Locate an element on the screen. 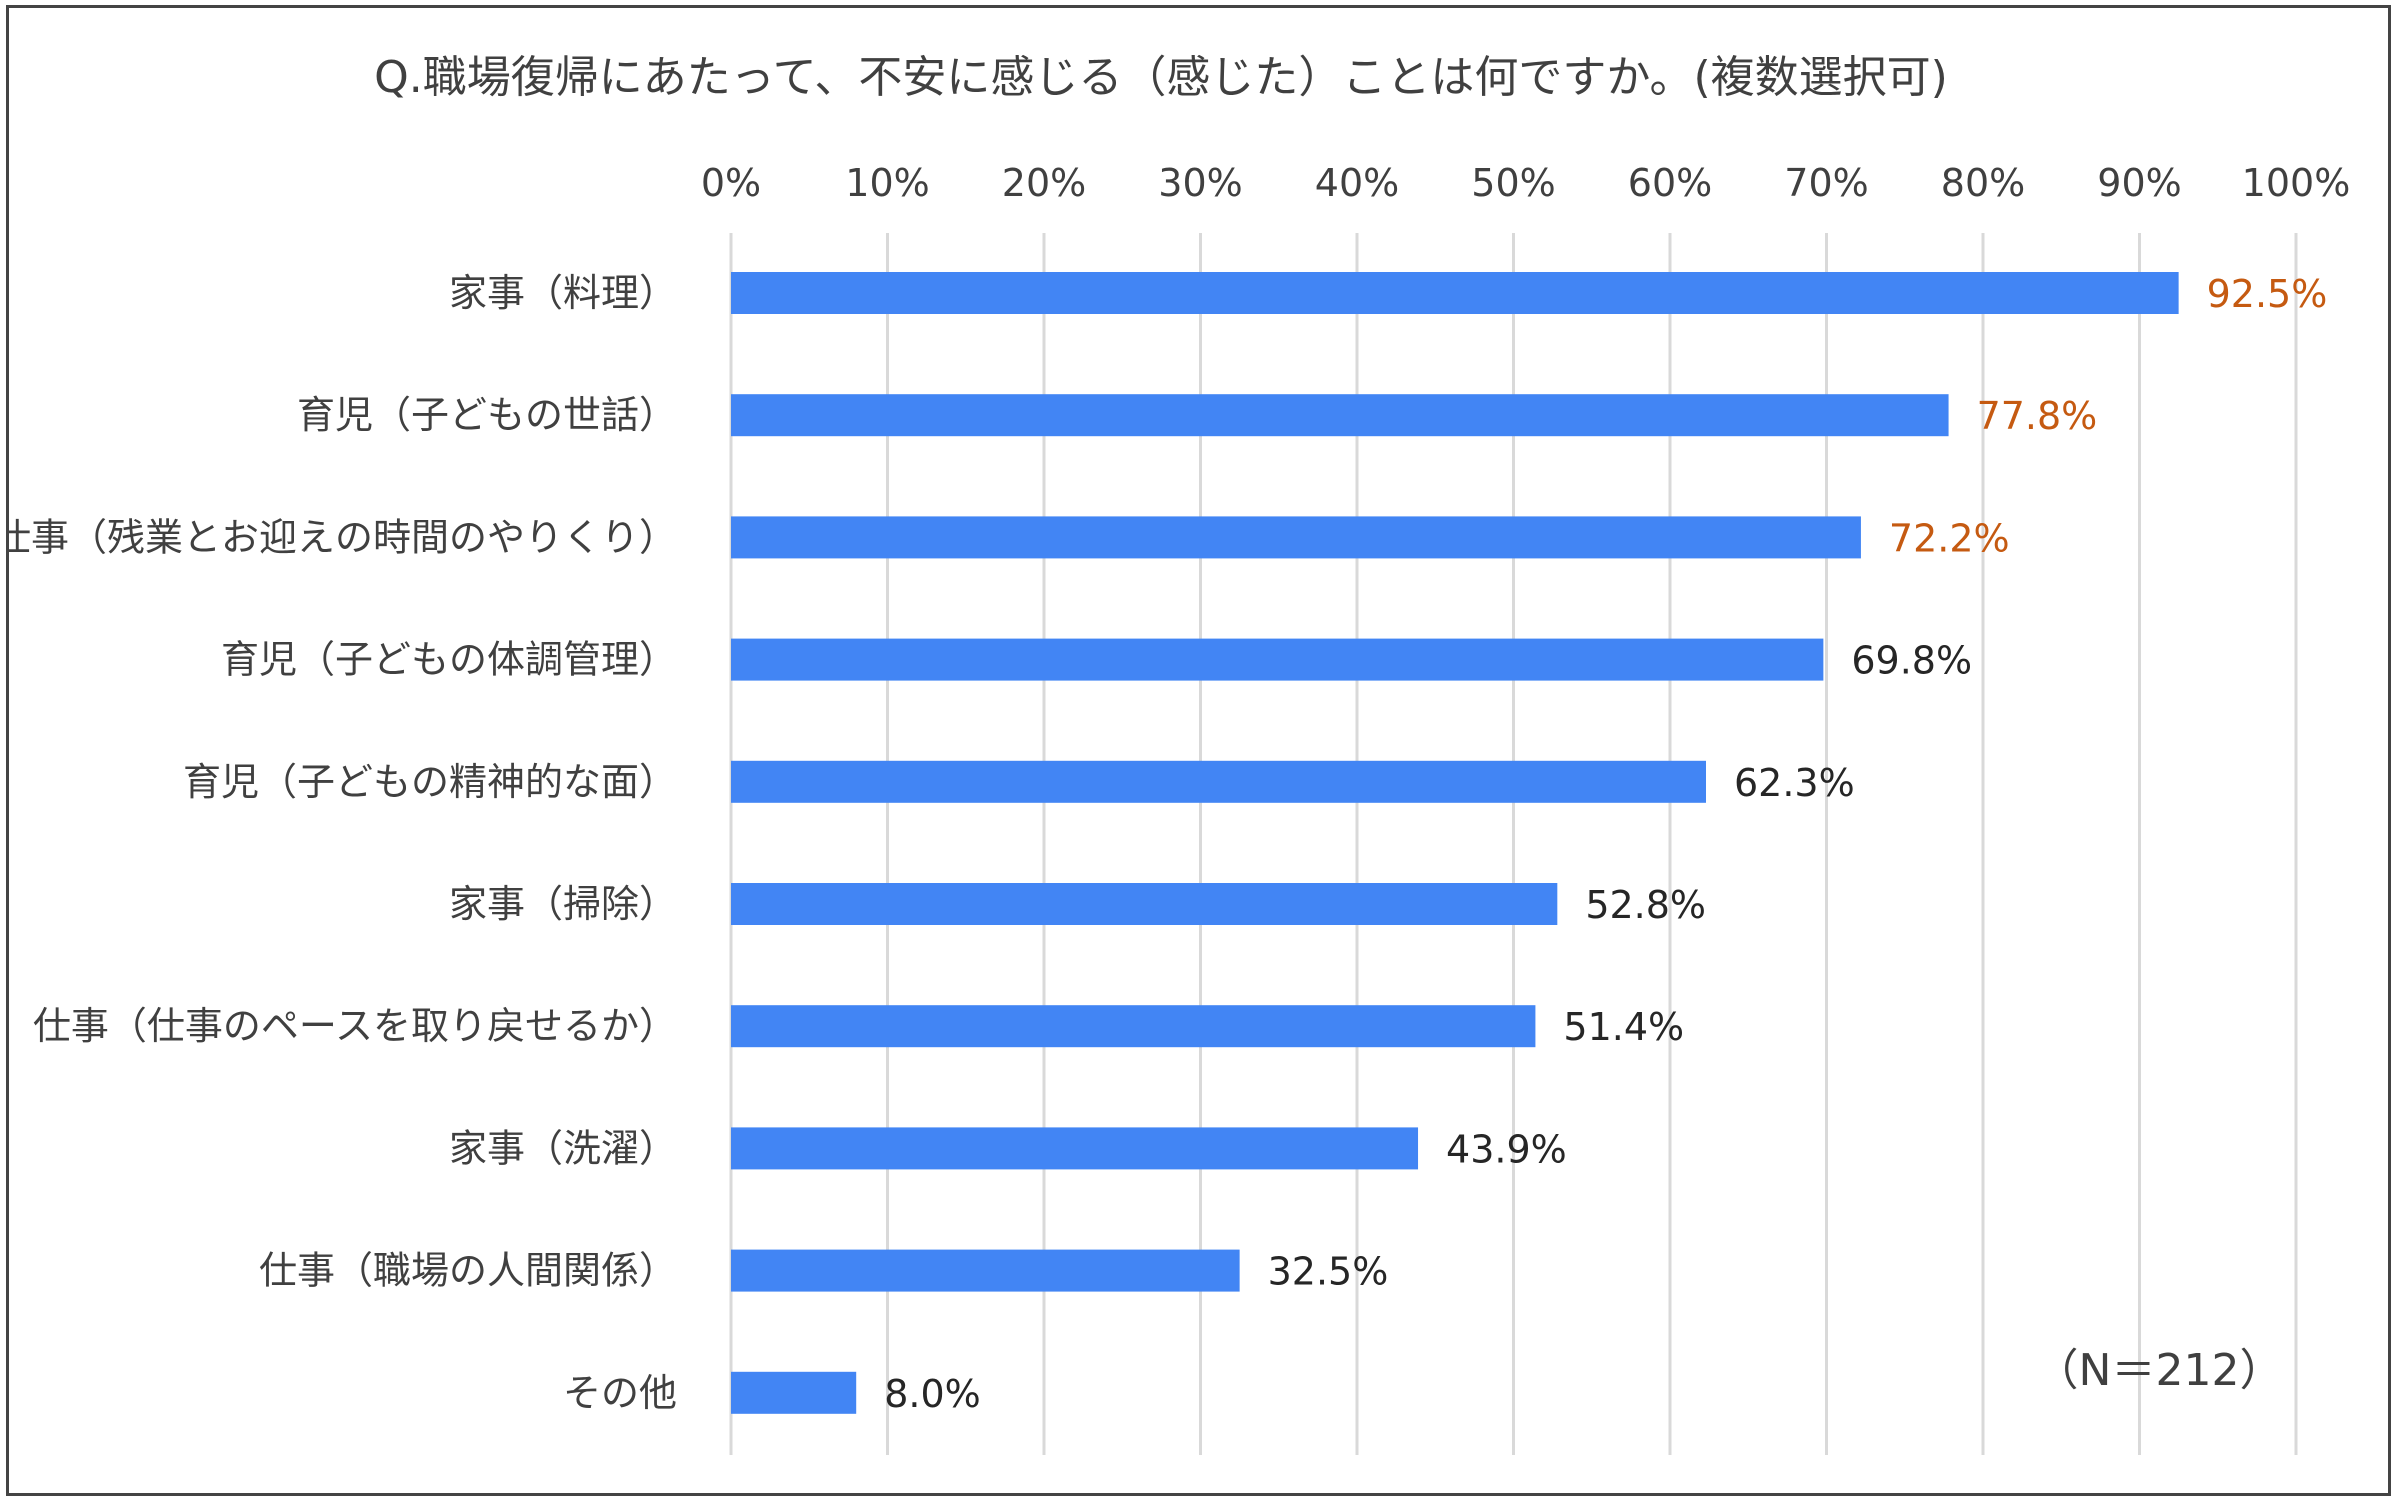 The image size is (2401, 1507). x-tick-label: 40% is located at coordinates (1357, 183).